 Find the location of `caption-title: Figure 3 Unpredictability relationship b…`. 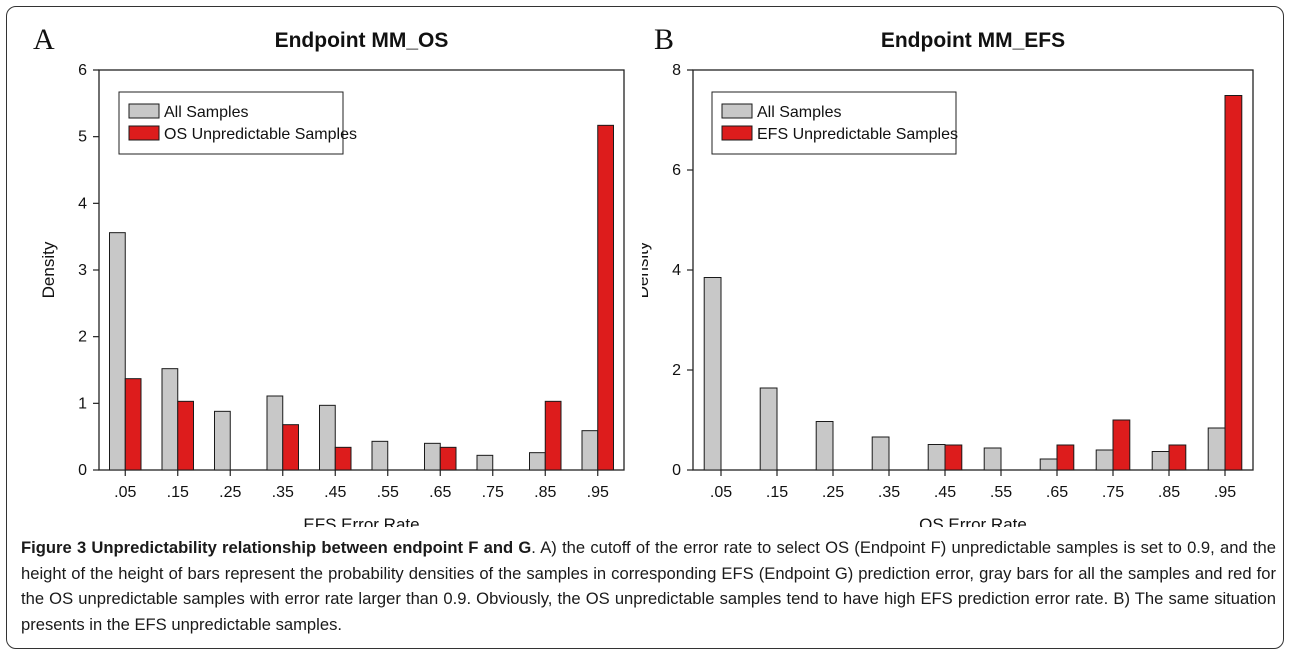

caption-title: Figure 3 Unpredictability relationship b… is located at coordinates (276, 547).